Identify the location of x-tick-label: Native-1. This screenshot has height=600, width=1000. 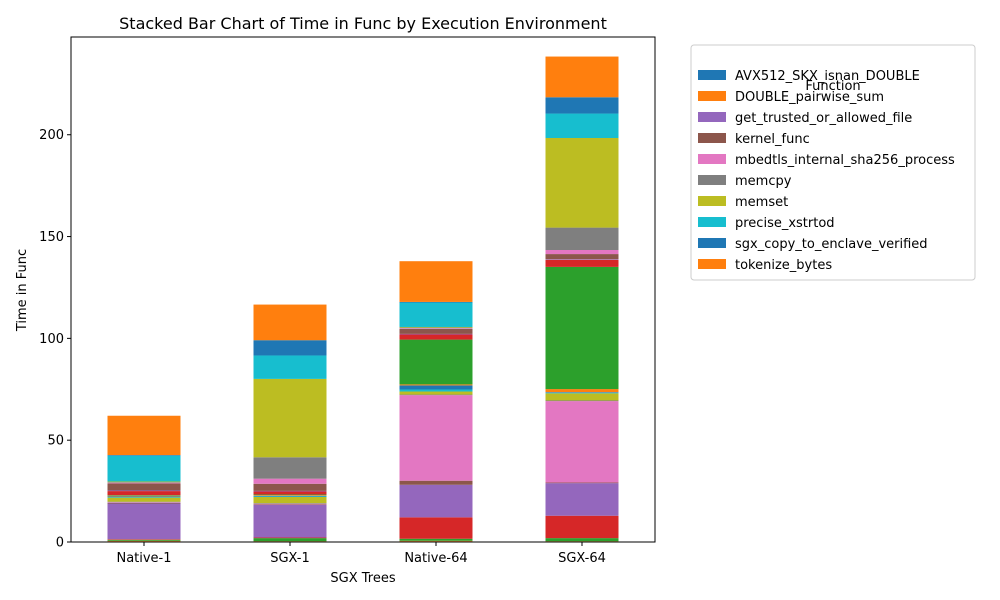
(143, 558).